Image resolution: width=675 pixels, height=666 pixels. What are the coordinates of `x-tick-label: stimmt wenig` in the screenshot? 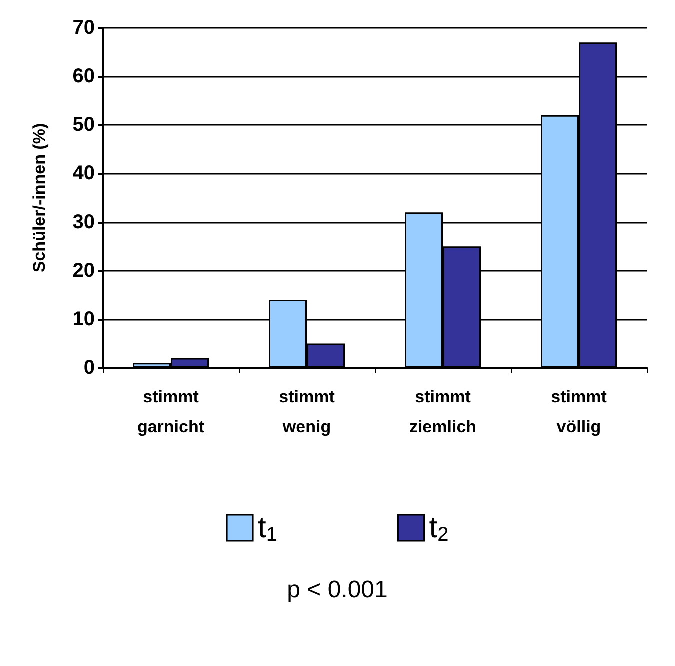 It's located at (307, 412).